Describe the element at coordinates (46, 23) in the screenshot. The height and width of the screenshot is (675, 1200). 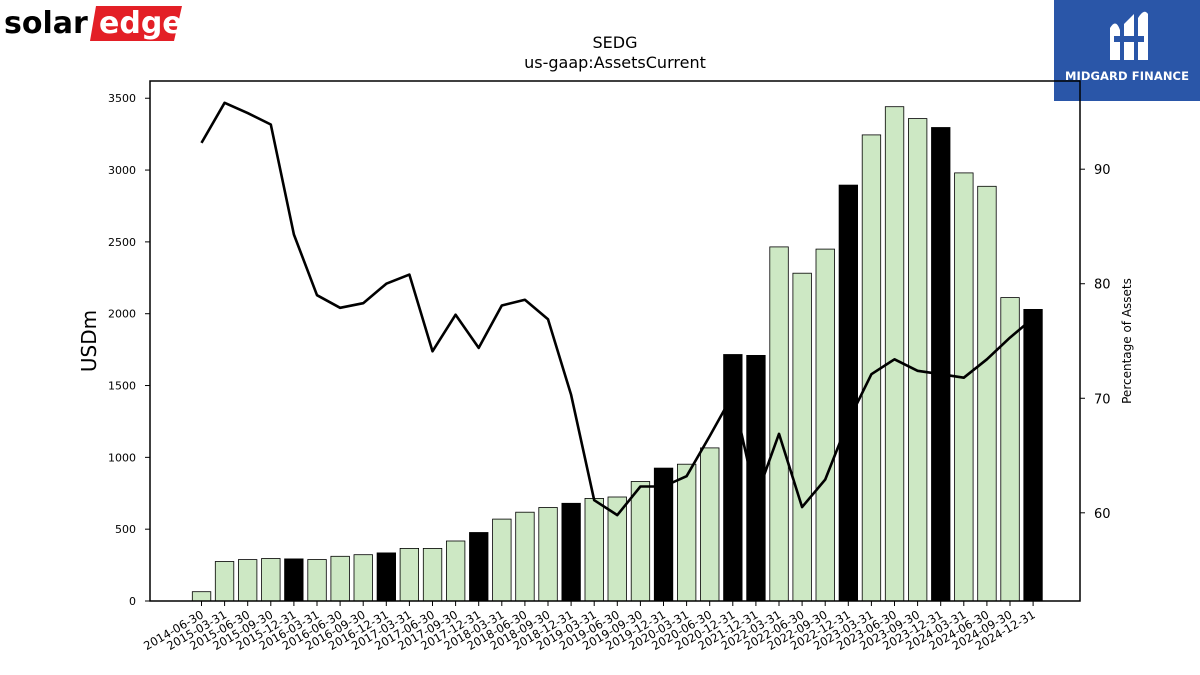
I see `logo-text-solar: solar` at that location.